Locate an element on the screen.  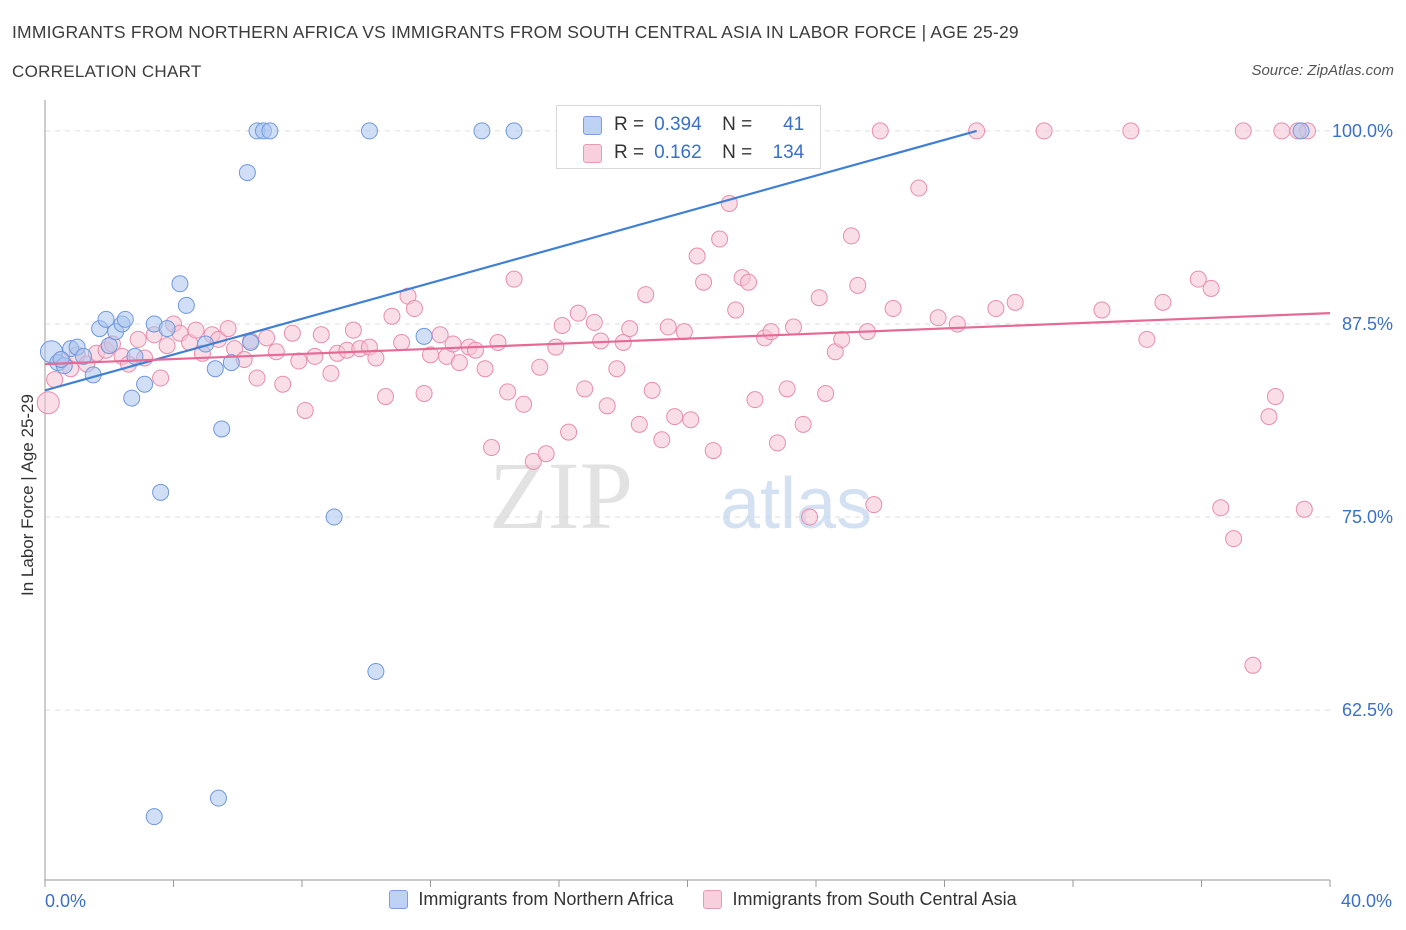
watermark: ZIP atlas is located at coordinates (680, 495).